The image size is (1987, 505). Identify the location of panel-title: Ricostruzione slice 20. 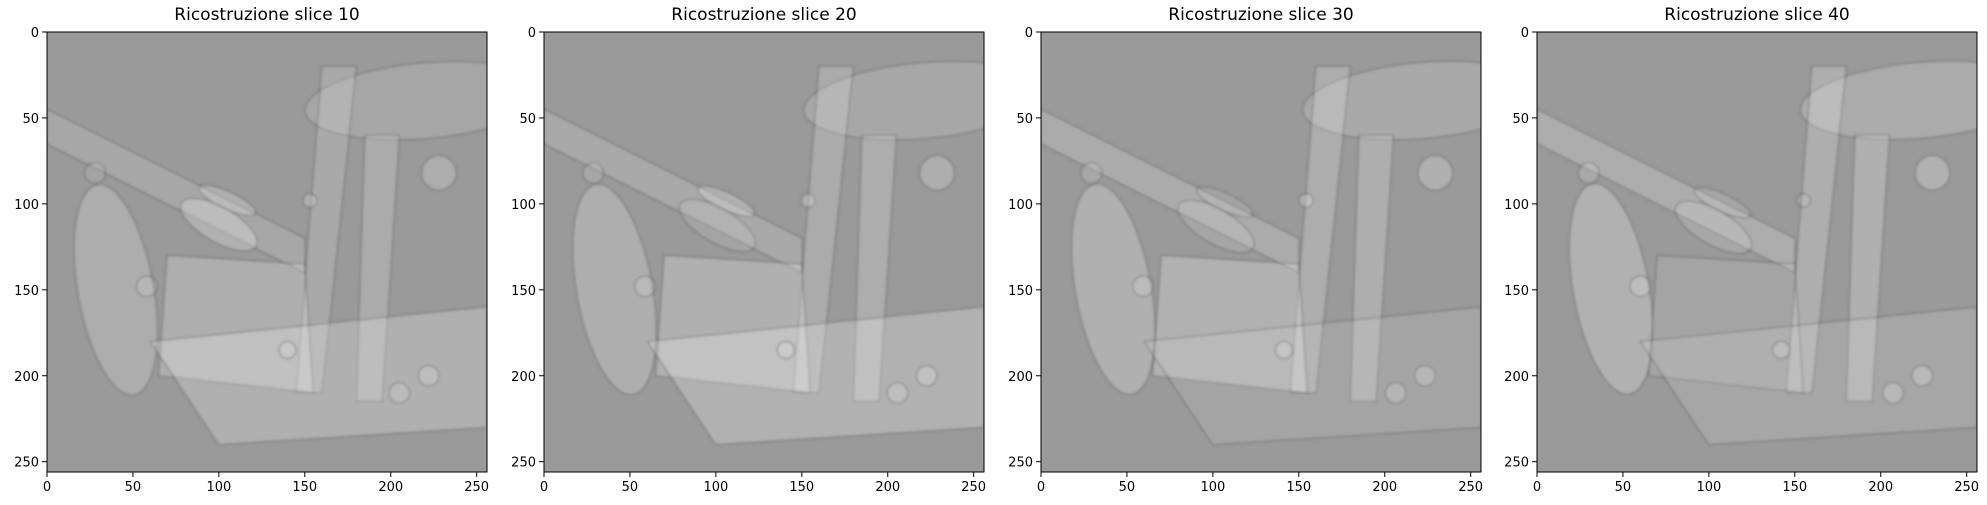
(763, 15).